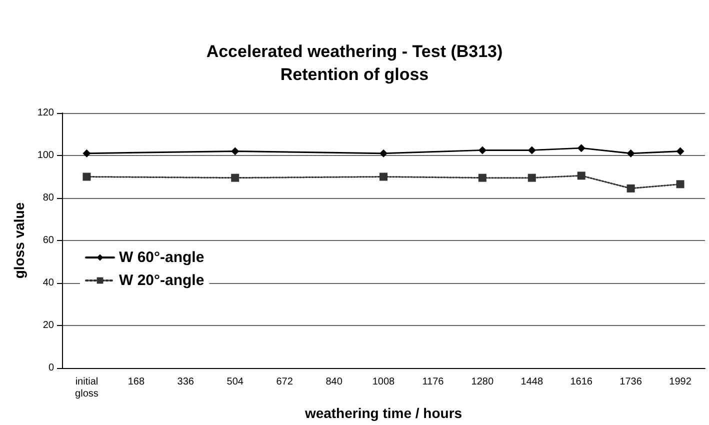  What do you see at coordinates (354, 51) in the screenshot?
I see `chart-title: Accelerated weathering - Test (B313)` at bounding box center [354, 51].